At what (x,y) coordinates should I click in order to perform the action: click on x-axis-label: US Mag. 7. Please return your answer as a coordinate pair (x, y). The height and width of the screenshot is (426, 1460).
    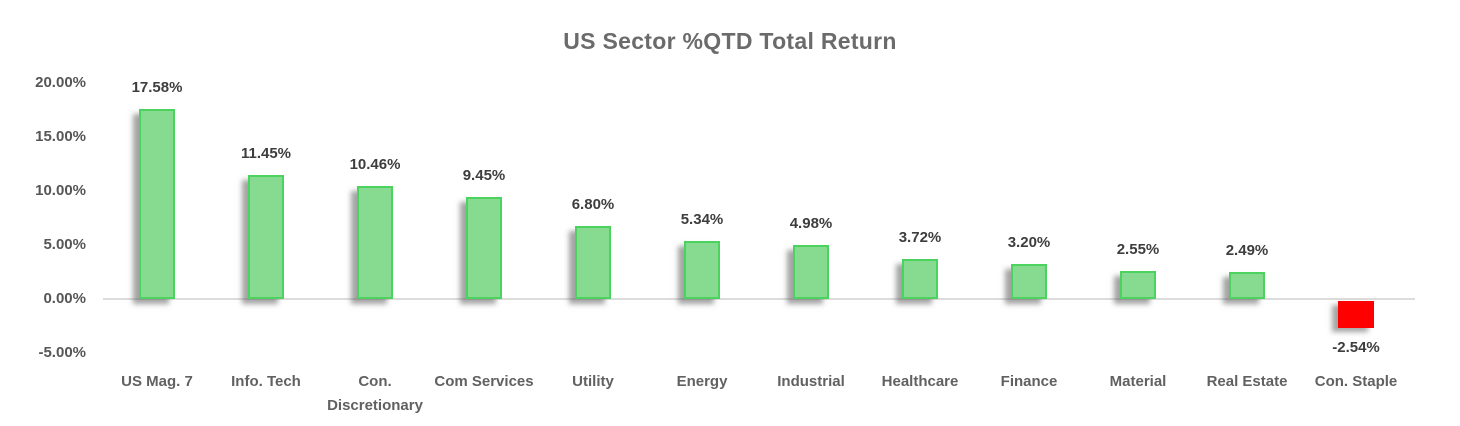
    Looking at the image, I should click on (157, 381).